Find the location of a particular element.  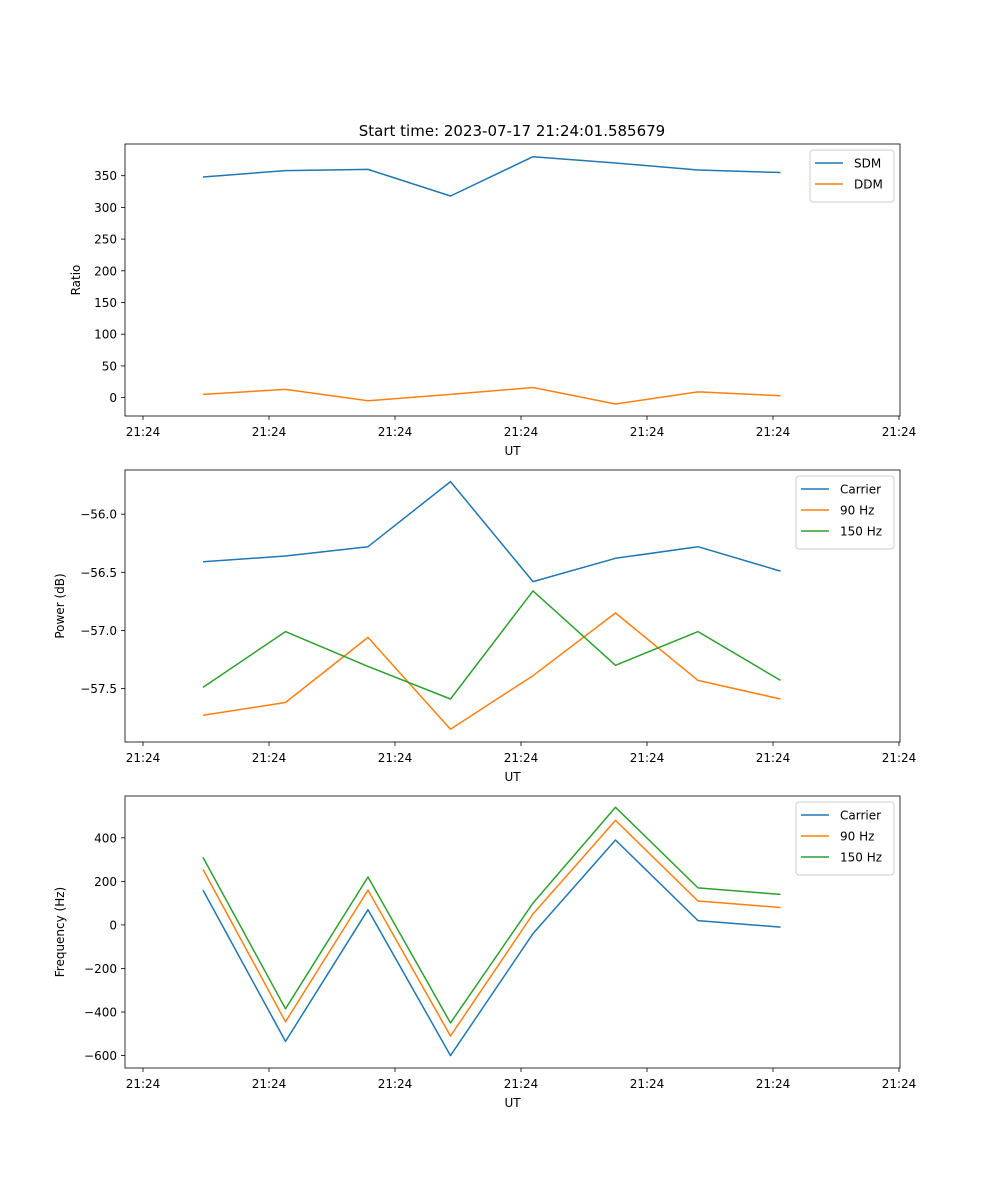

y-axis-label: Frequency (Hz) is located at coordinates (60, 932).